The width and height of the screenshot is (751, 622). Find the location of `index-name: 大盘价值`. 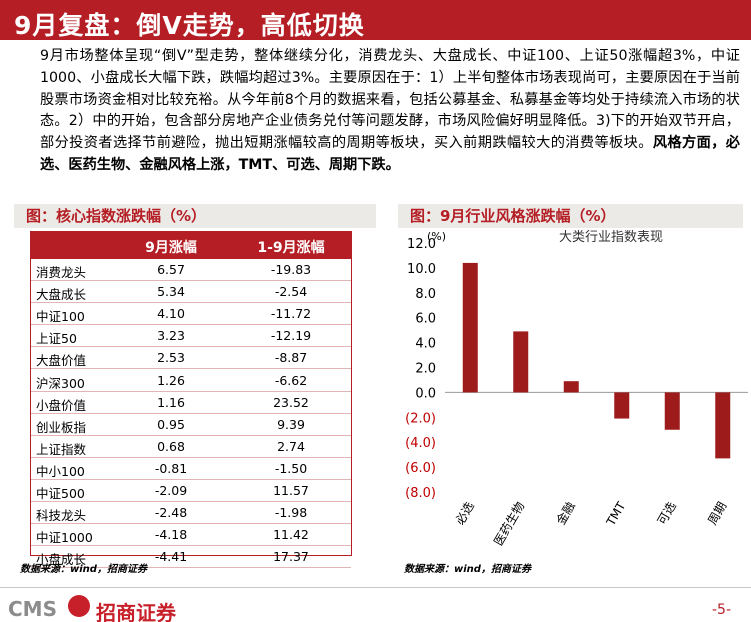

index-name: 大盘价值 is located at coordinates (61, 361).